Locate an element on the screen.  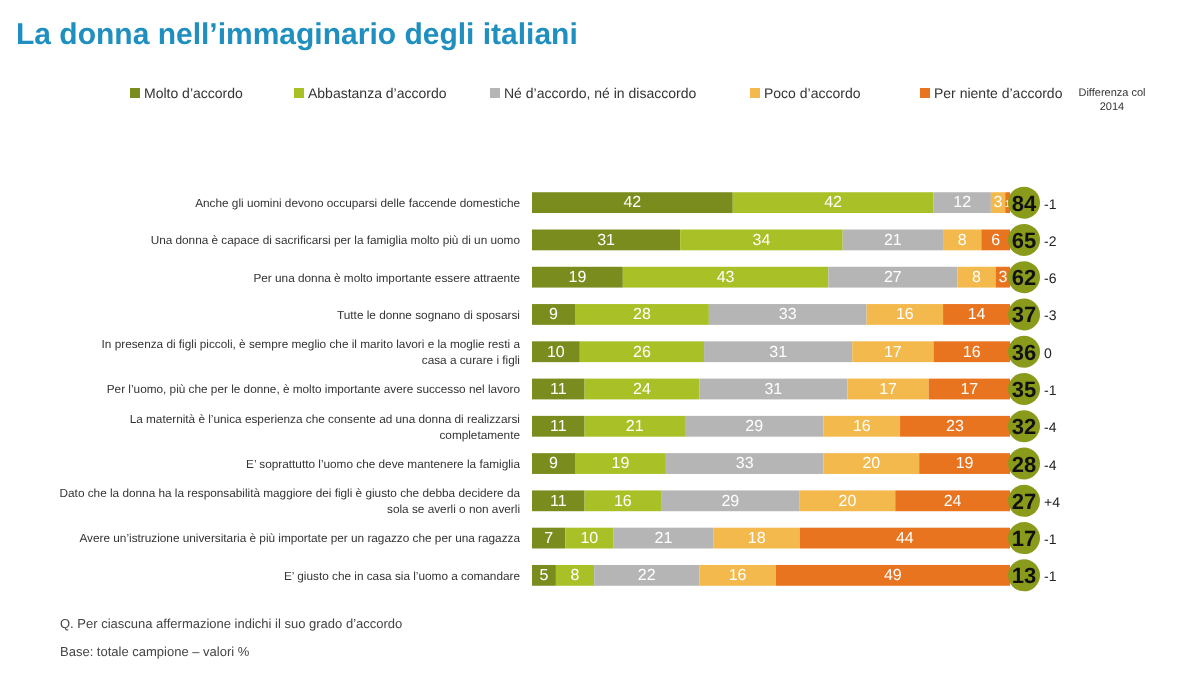
text: 27 is located at coordinates (1024, 502).